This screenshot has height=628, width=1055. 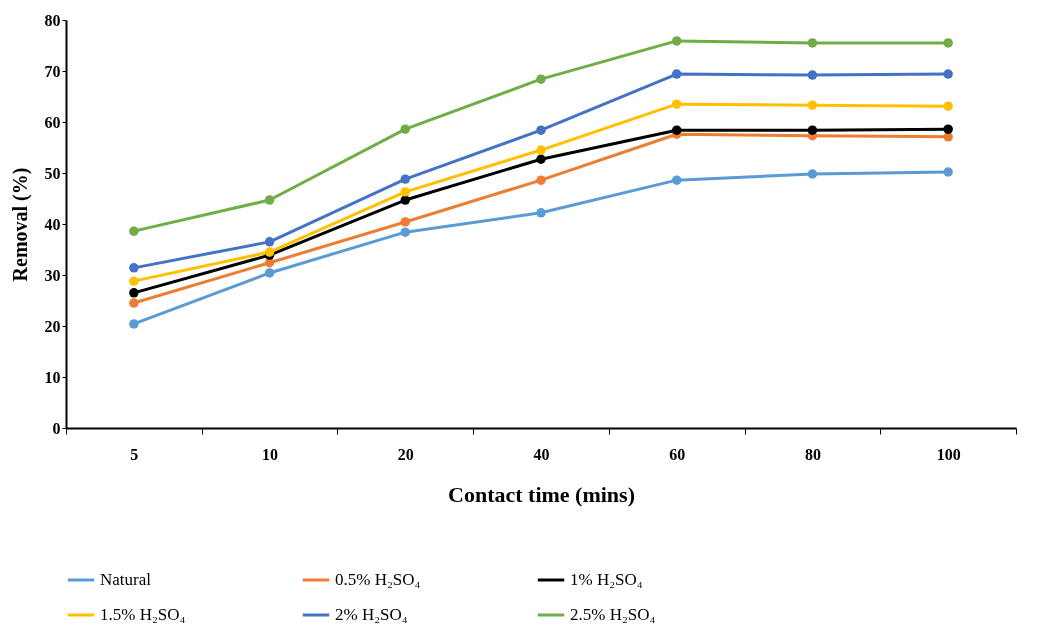 I want to click on x-tick-label: 60, so click(x=677, y=454).